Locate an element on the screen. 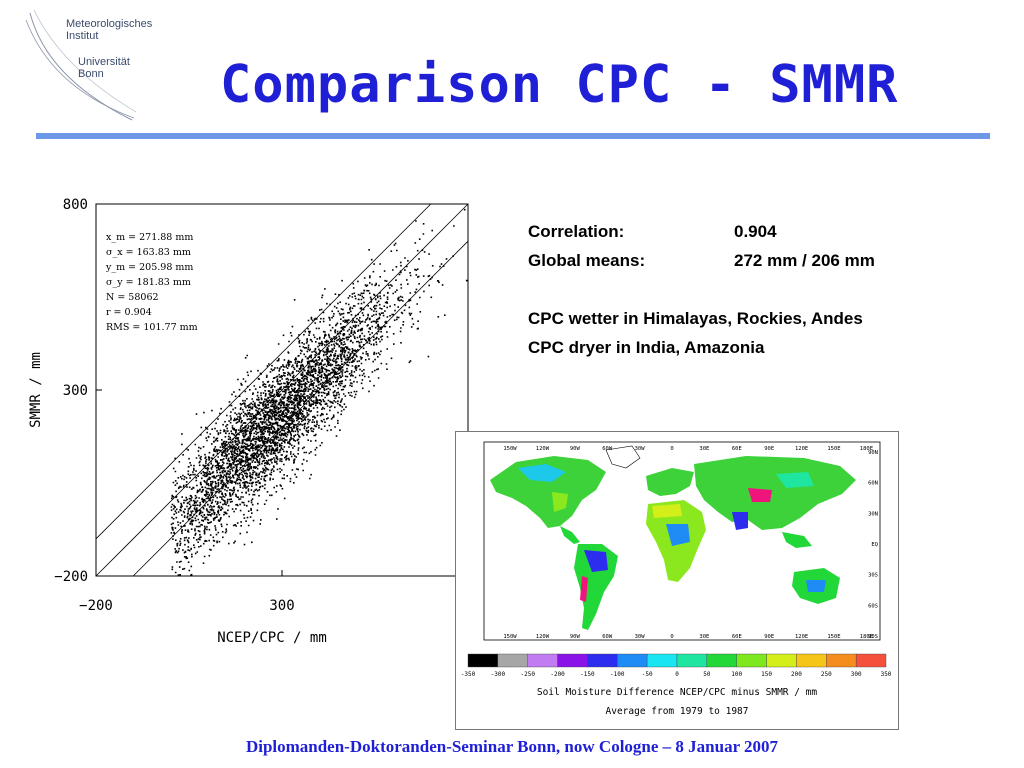 The width and height of the screenshot is (1024, 768). map-lat-label: EQ is located at coordinates (874, 545).